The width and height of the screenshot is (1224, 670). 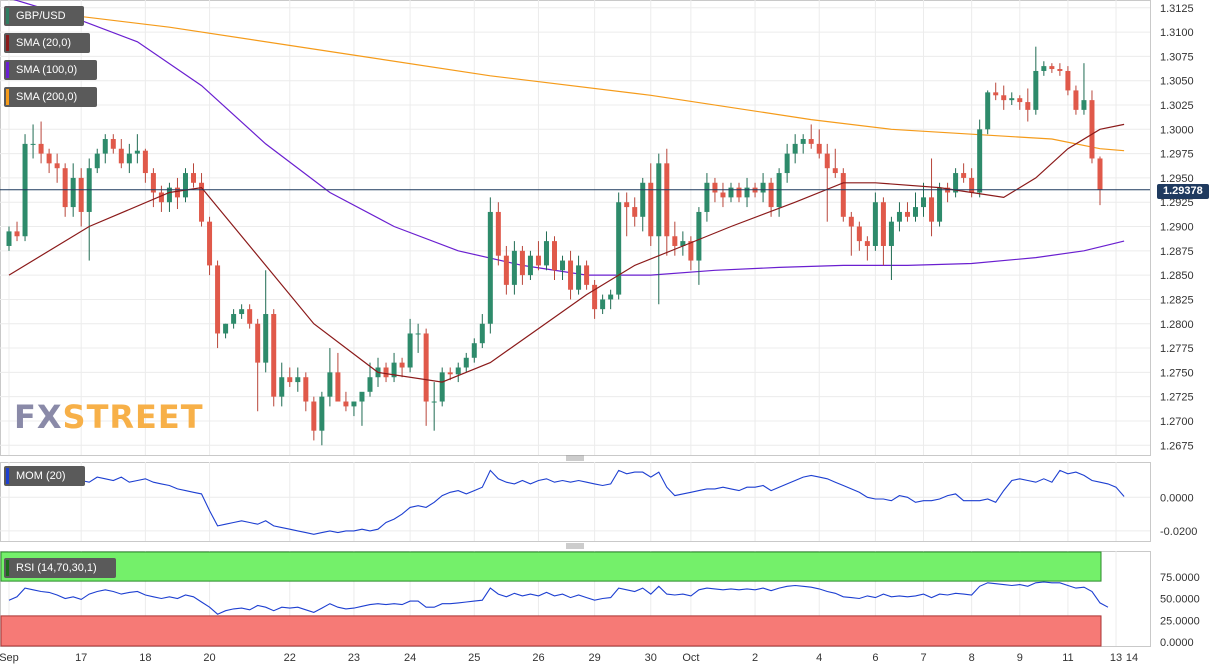 What do you see at coordinates (41, 476) in the screenshot?
I see `legend-label: MOM (20)` at bounding box center [41, 476].